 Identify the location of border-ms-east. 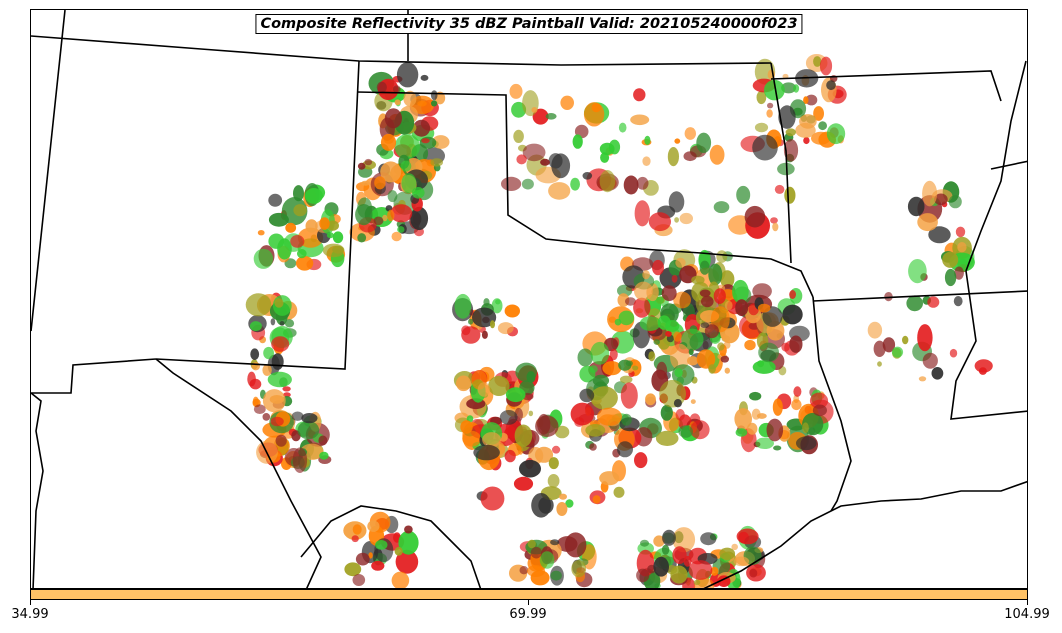
(1008, 165).